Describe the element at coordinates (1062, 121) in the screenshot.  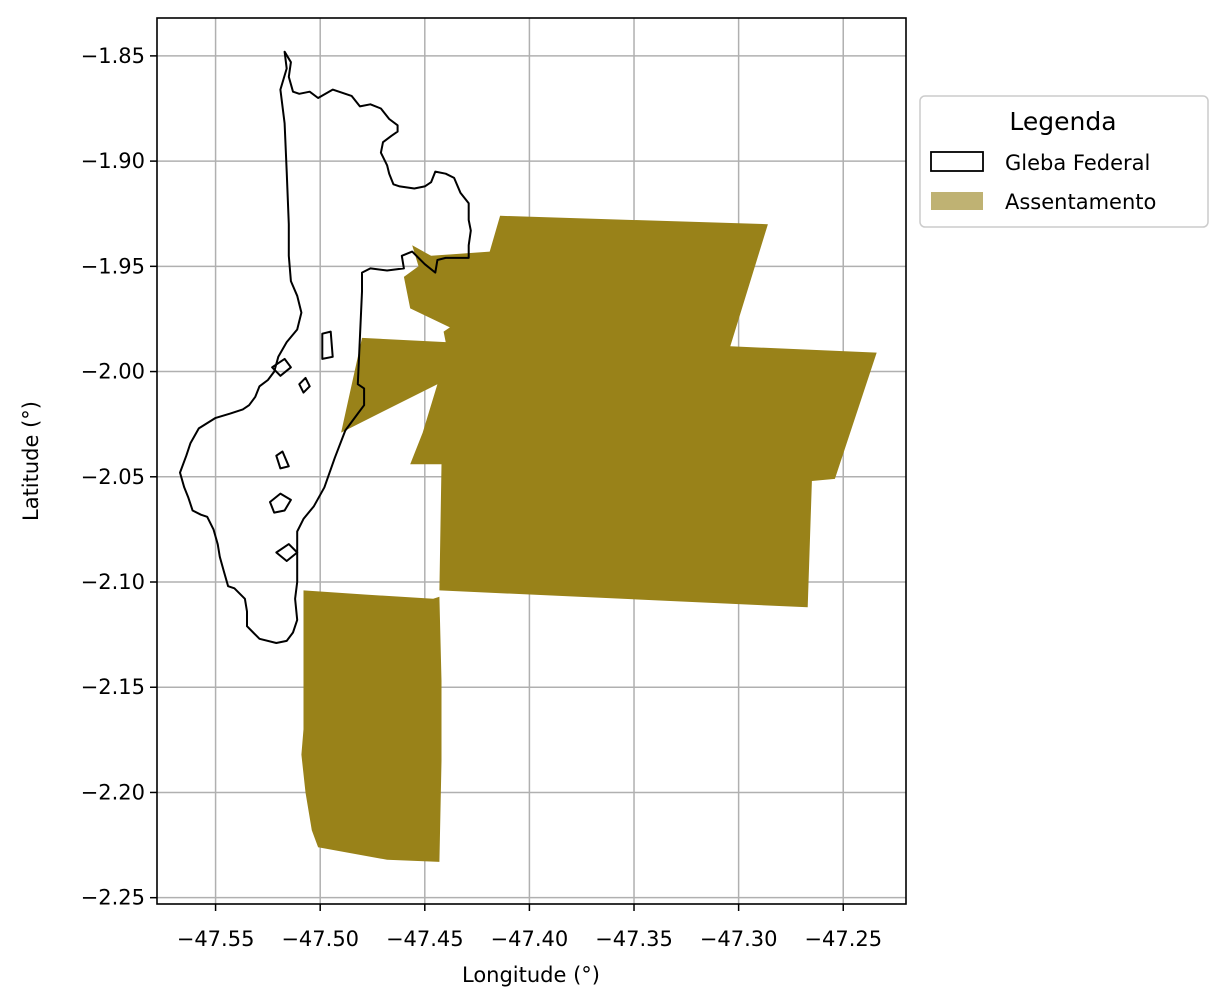
I see `legend-title: Legenda` at that location.